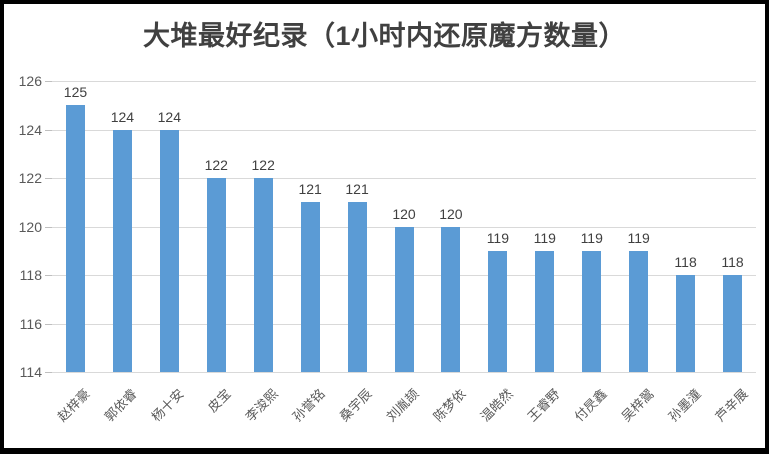  What do you see at coordinates (30, 81) in the screenshot?
I see `y-axis-tick-label: 126` at bounding box center [30, 81].